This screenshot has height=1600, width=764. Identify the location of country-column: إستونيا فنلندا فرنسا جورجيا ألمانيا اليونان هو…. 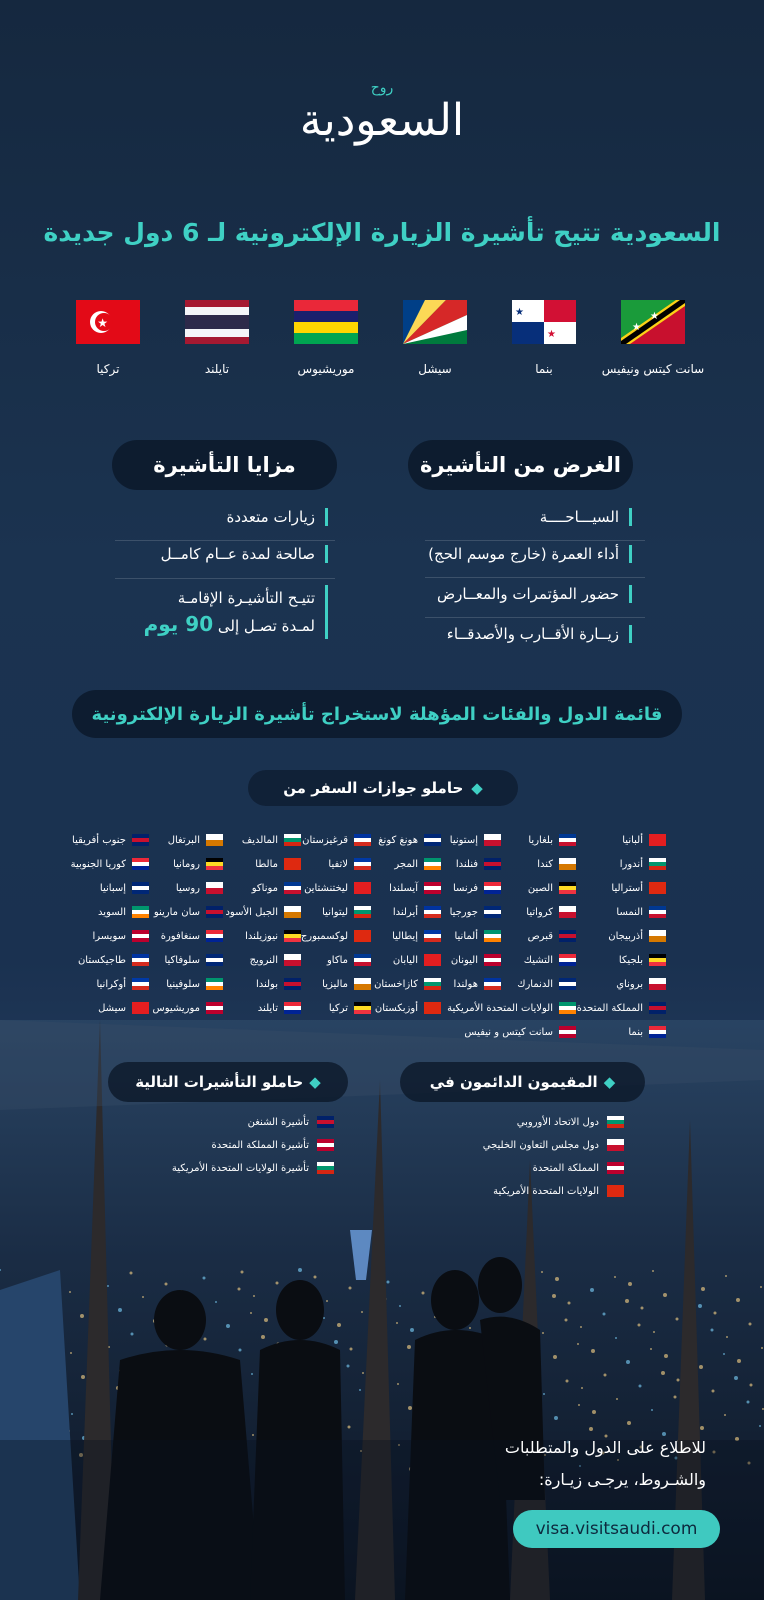
(475, 912).